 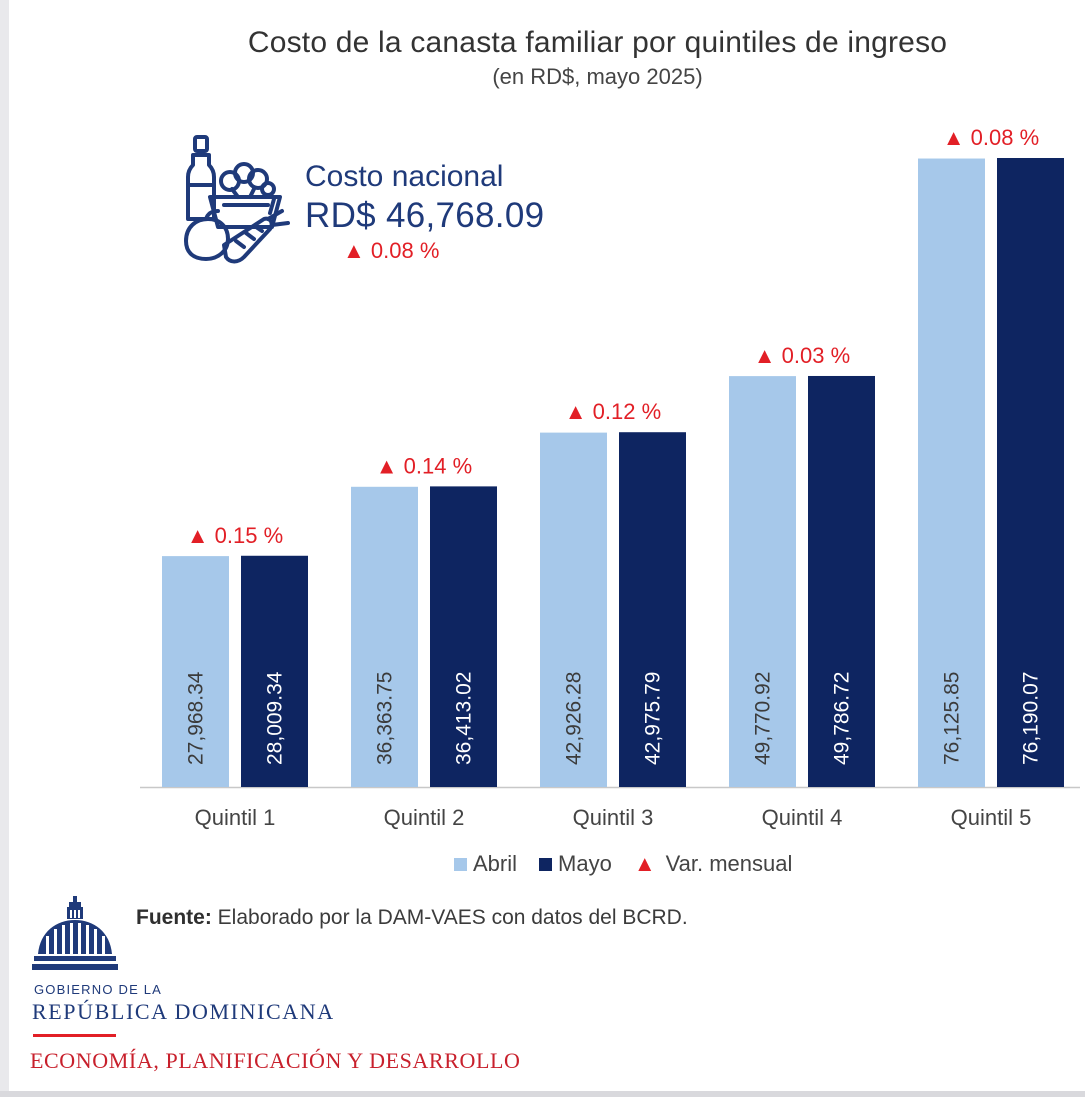 I want to click on gov-logo-small-text: GOBIERNO DE LA, so click(x=98, y=989).